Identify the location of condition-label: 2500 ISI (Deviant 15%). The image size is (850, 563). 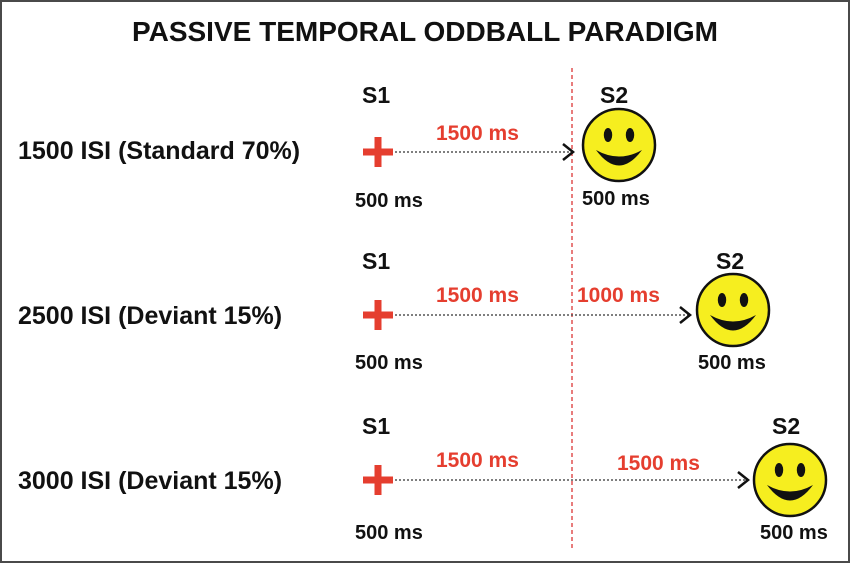
(150, 316).